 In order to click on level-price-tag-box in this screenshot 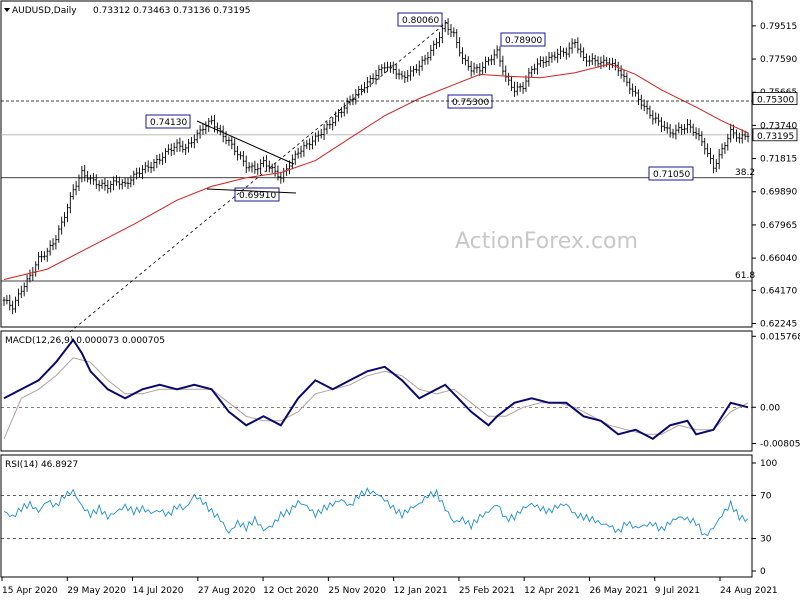, I will do `click(775, 98)`.